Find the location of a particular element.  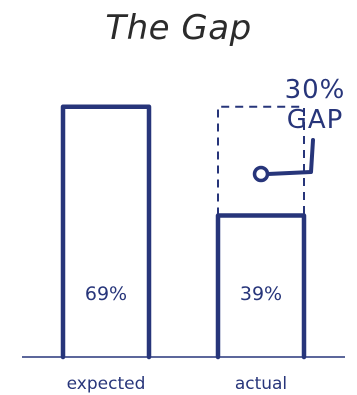

chart-title: The Gap is located at coordinates (178, 28).